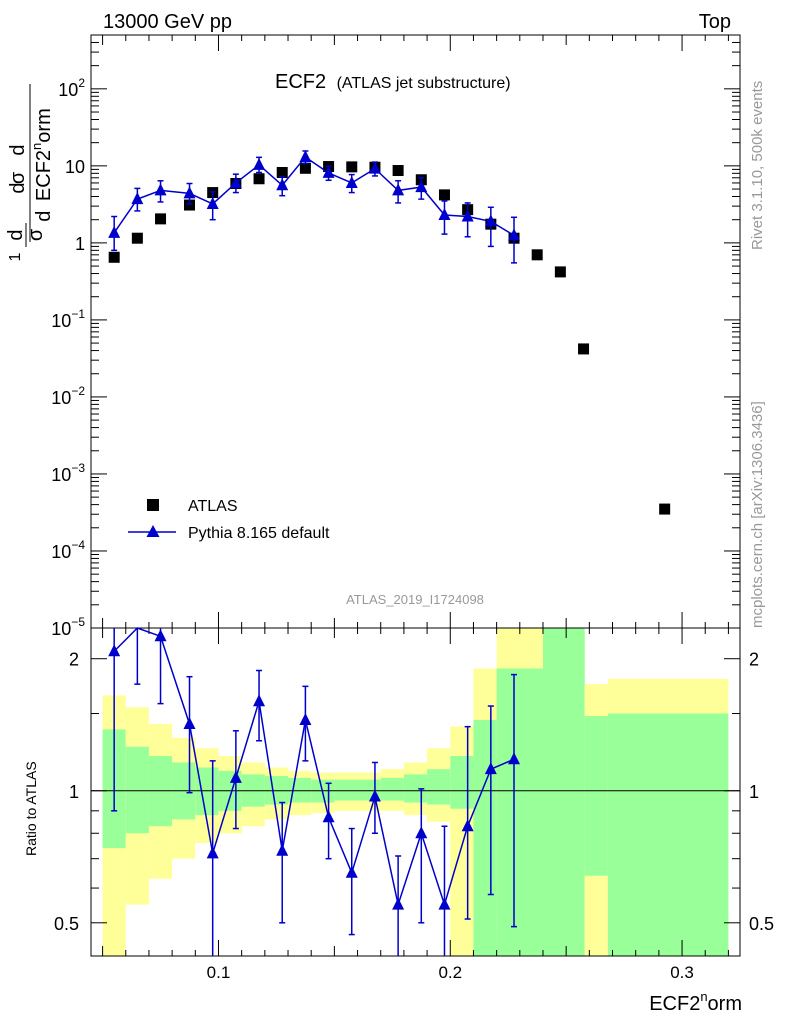  What do you see at coordinates (44, 216) in the screenshot?
I see `ylabel-d4: d` at bounding box center [44, 216].